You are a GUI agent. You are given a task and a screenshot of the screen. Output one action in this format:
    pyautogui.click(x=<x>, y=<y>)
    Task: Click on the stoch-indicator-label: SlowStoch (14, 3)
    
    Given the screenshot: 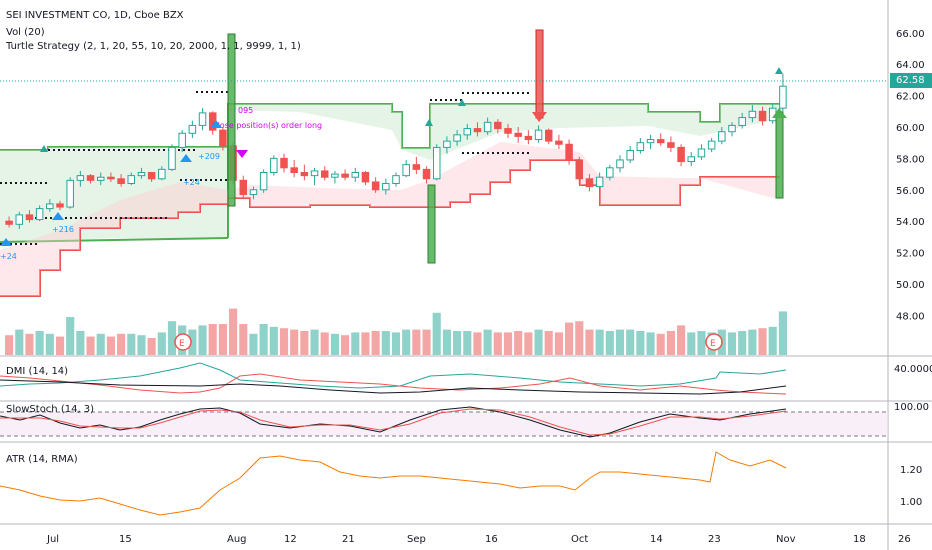 What is the action you would take?
    pyautogui.click(x=50, y=409)
    